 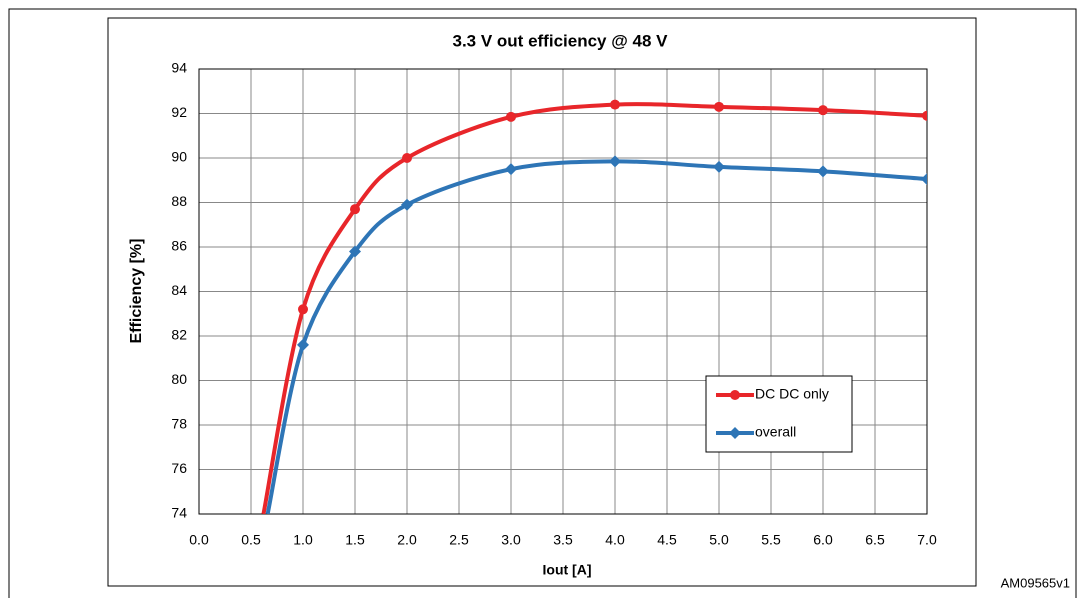 I want to click on x-tick-label: 3.5, so click(x=563, y=540).